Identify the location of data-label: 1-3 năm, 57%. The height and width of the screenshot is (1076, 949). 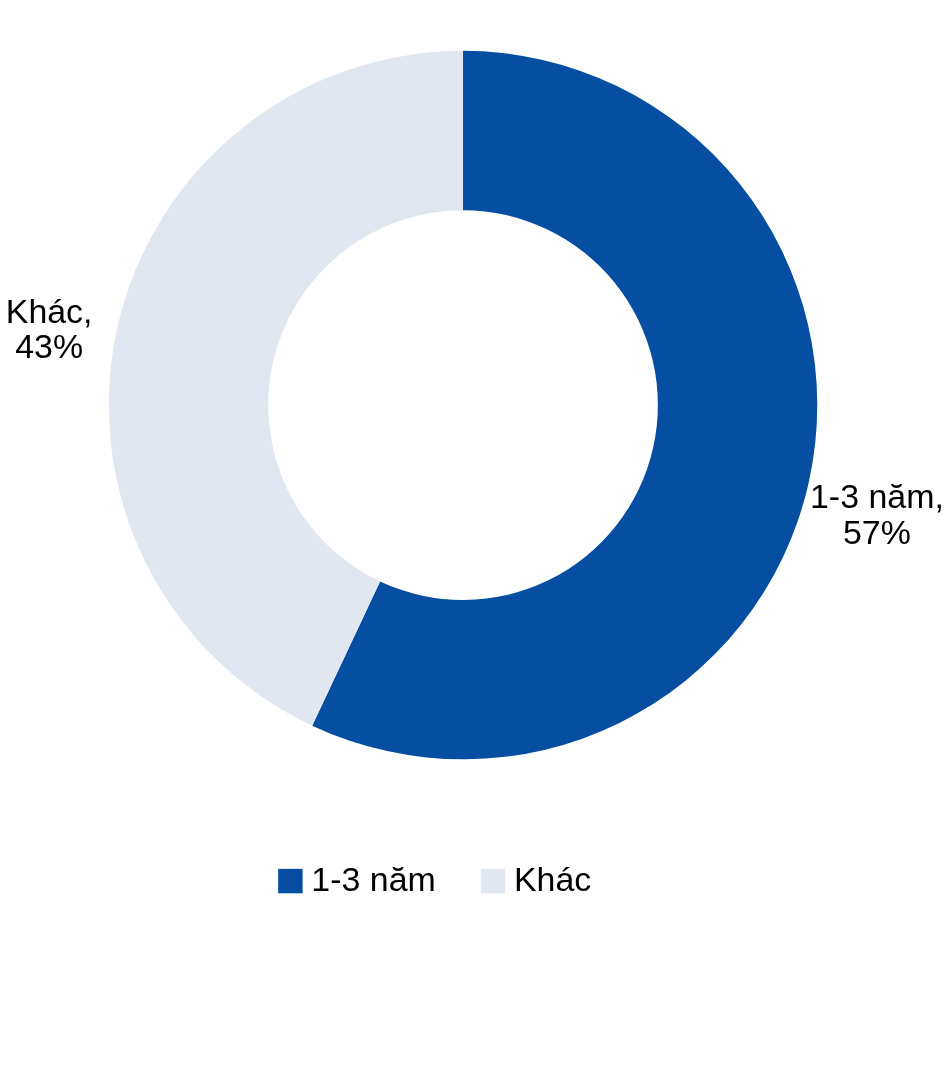
(877, 513).